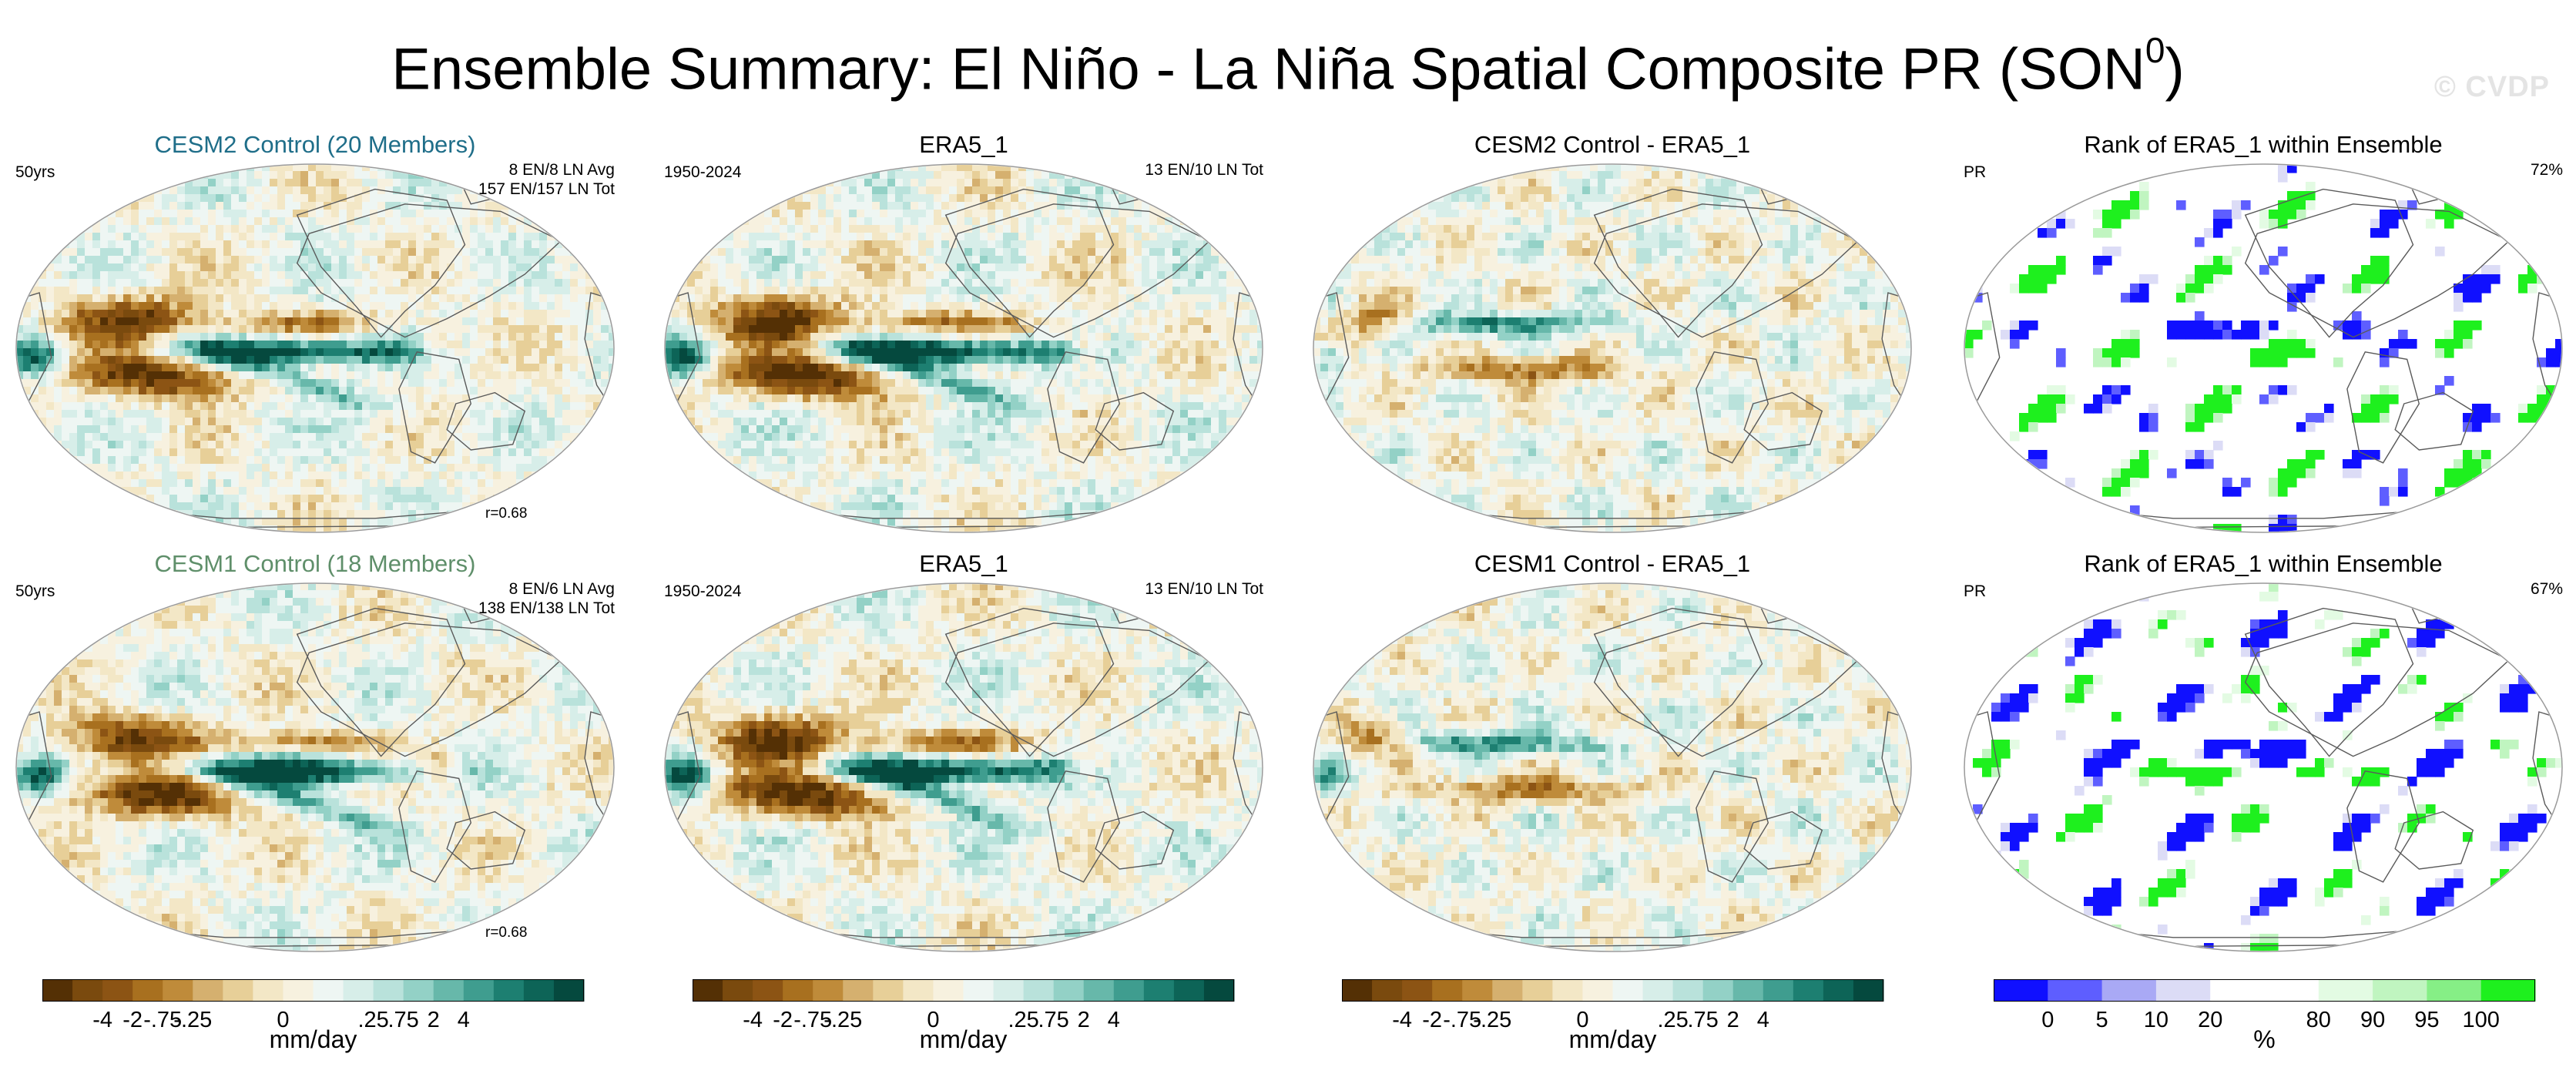 The image size is (2576, 1084). Describe the element at coordinates (2210, 1020) in the screenshot. I see `colorbar-tick-label: 20` at that location.